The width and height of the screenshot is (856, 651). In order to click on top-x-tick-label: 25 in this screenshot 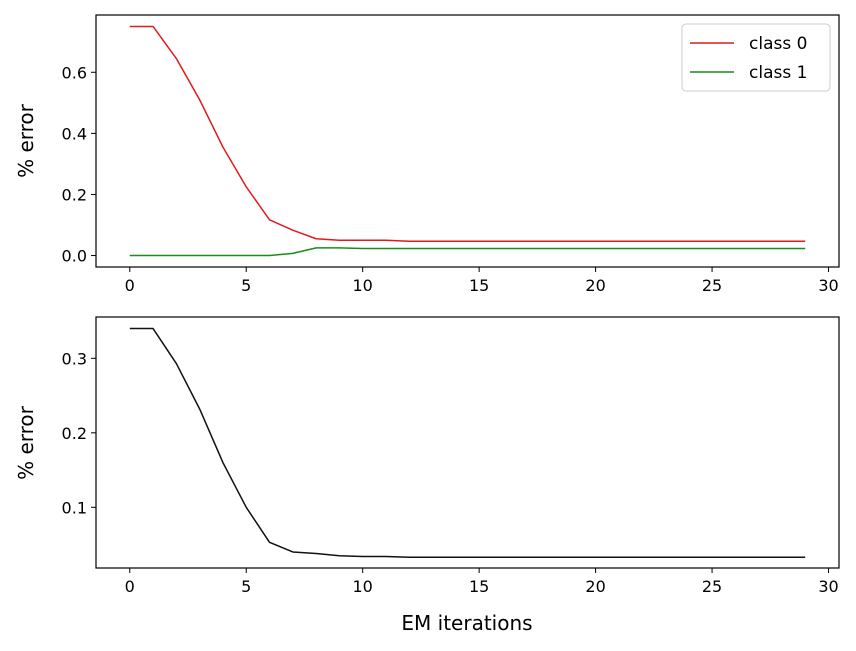, I will do `click(712, 285)`.